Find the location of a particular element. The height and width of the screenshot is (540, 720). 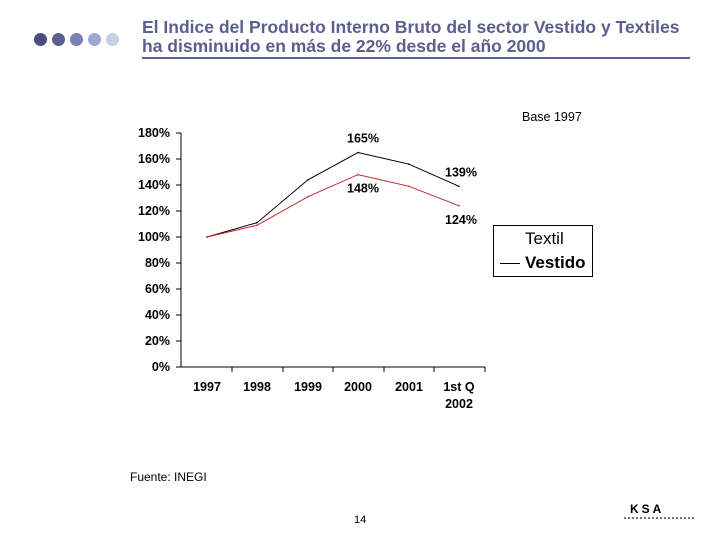

page-number: 14 is located at coordinates (360, 520).